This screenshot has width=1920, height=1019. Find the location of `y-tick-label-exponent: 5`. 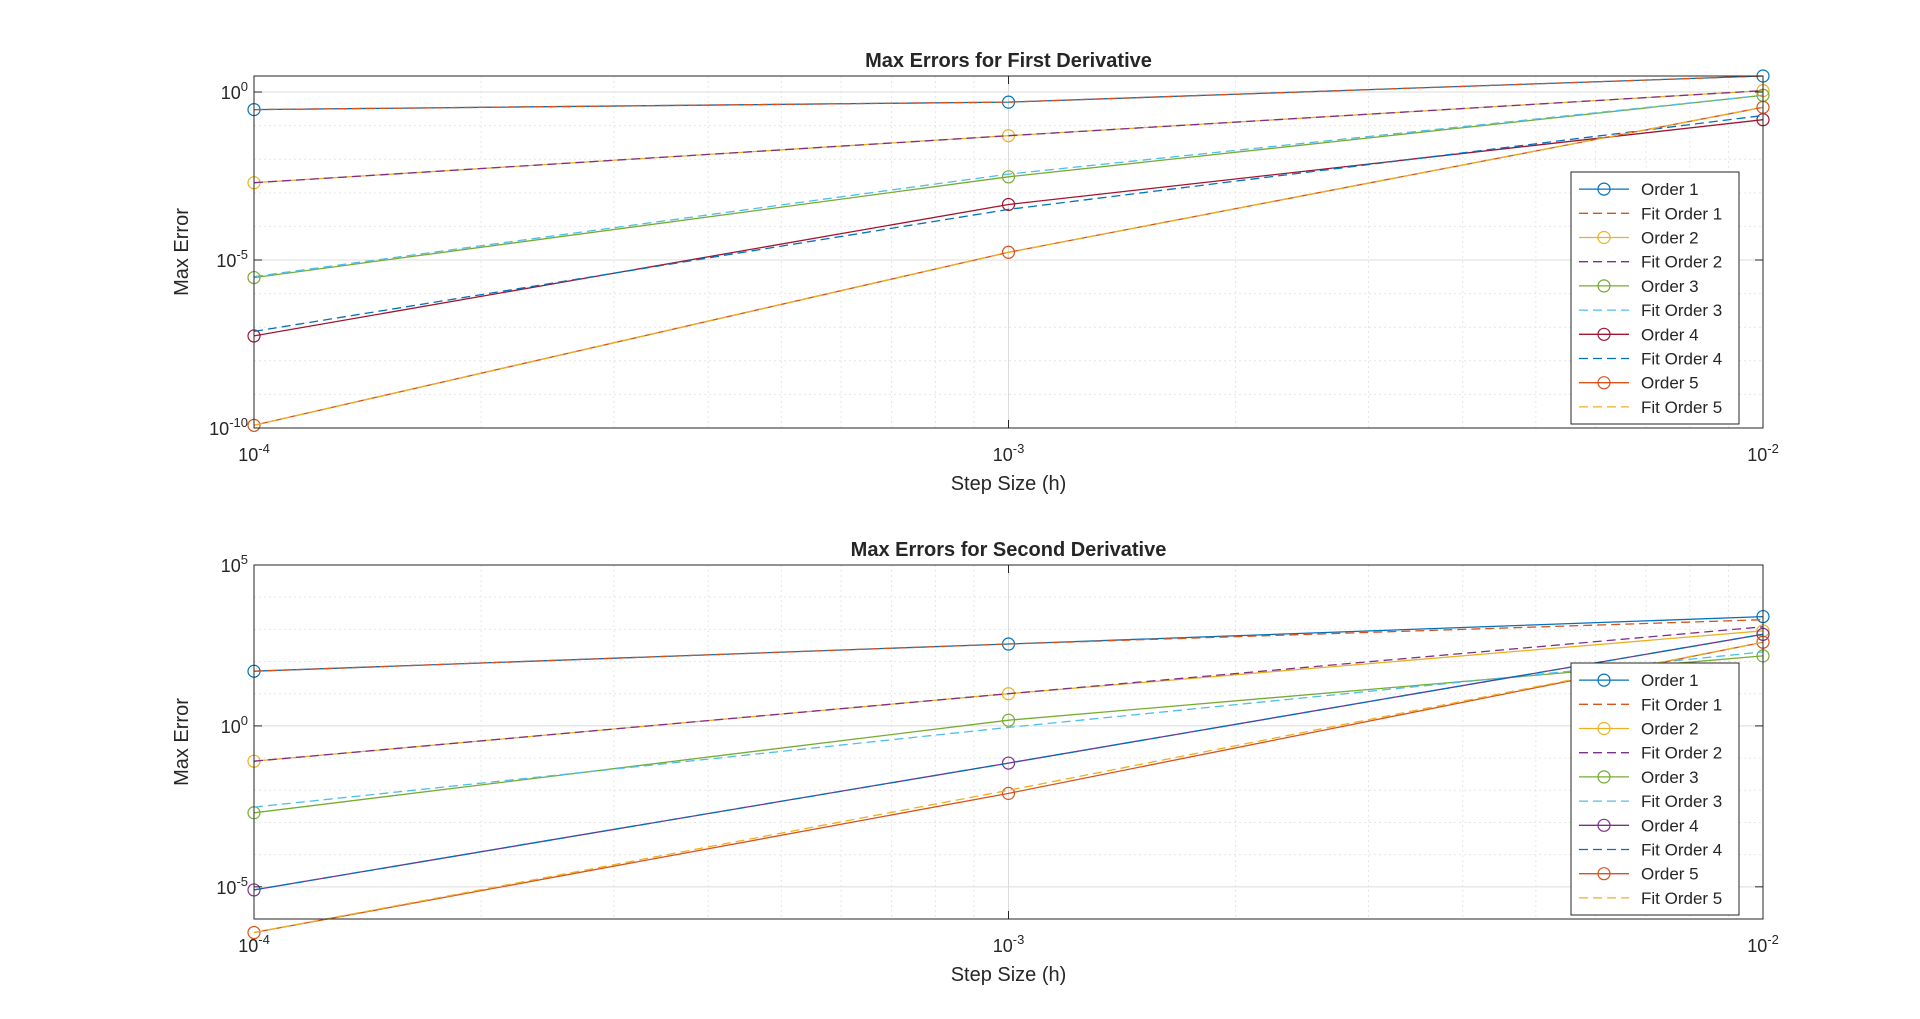

y-tick-label-exponent: 5 is located at coordinates (244, 559).